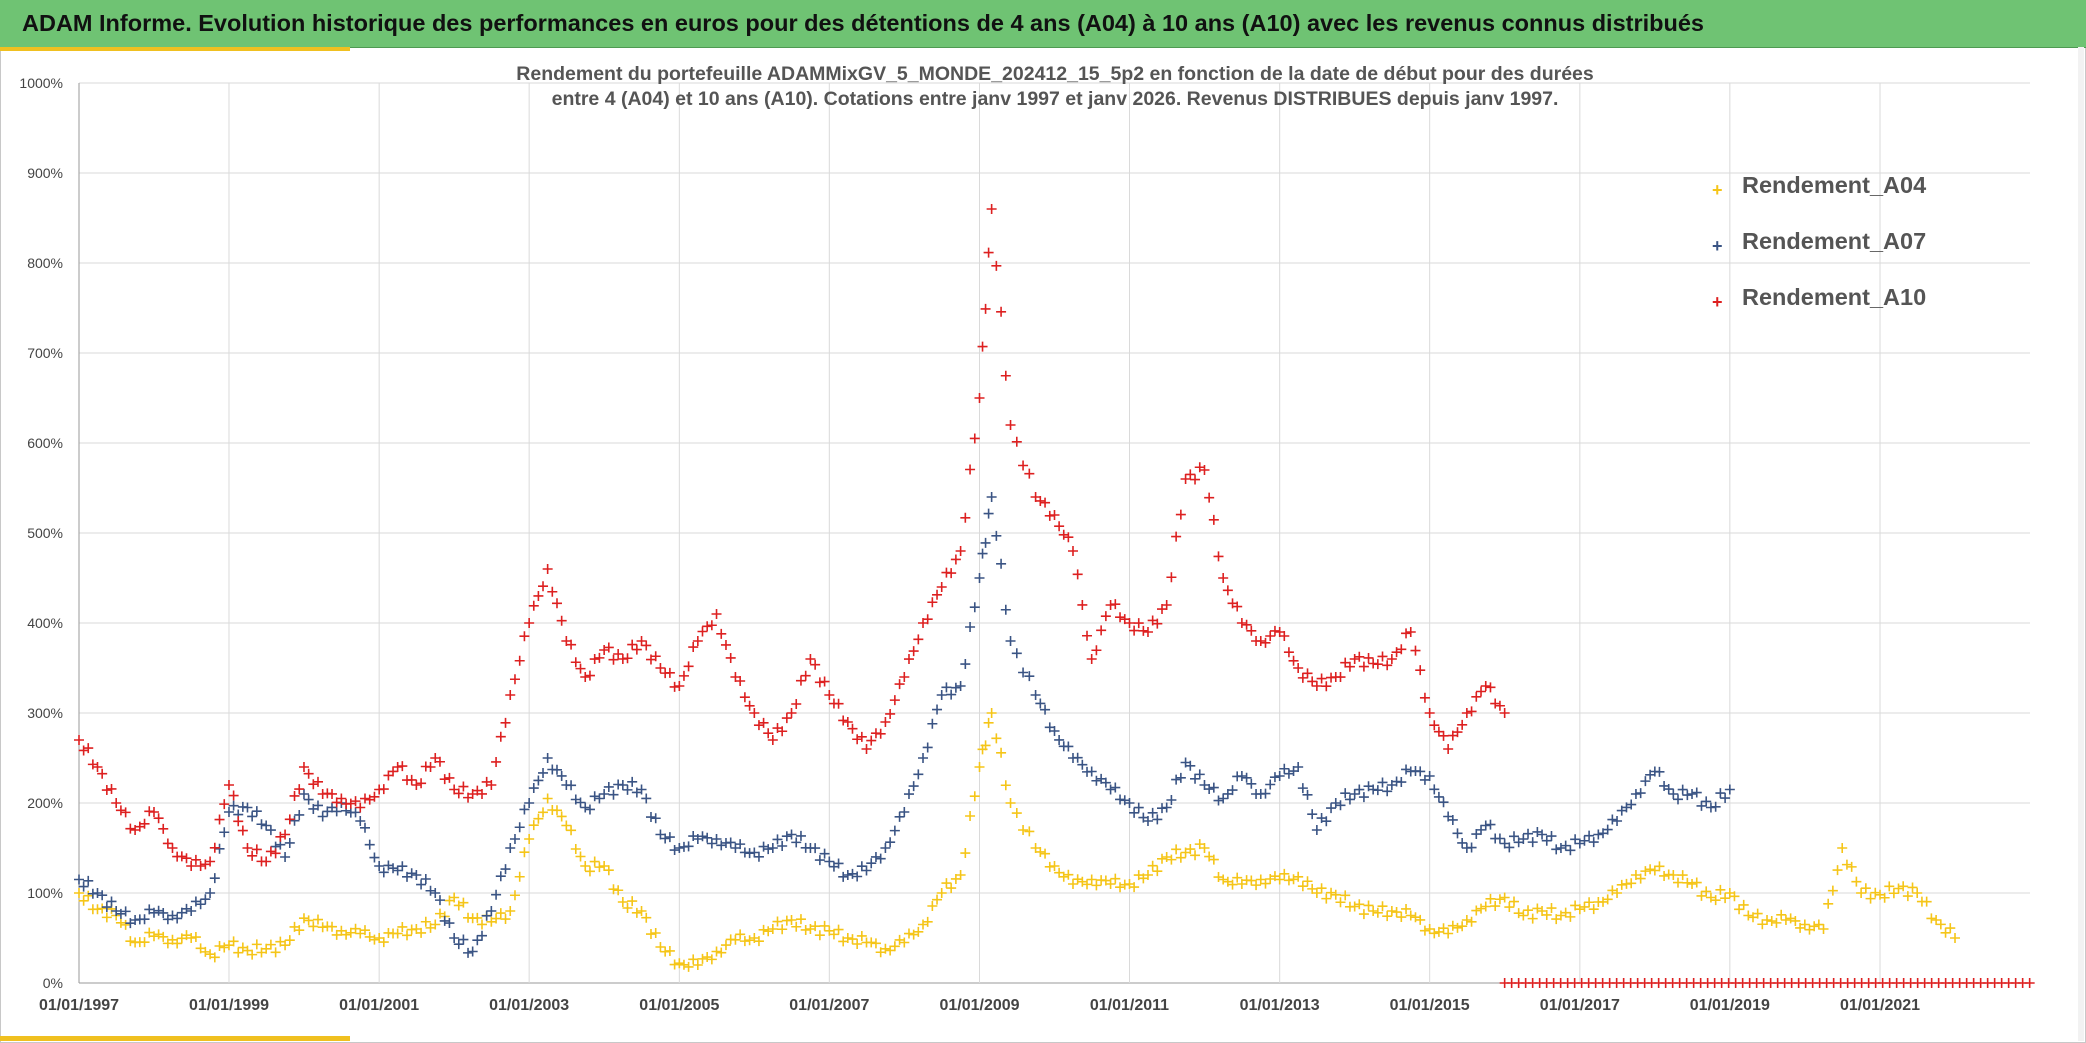  I want to click on x-tick-label: 01/01/2005, so click(679, 1005).